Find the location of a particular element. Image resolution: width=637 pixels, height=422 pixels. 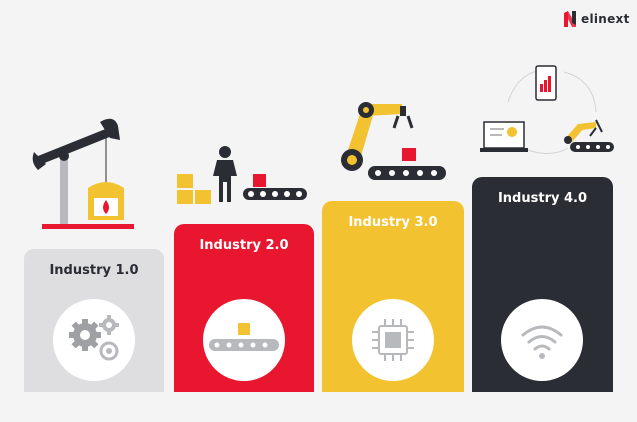

brand-logo-icon is located at coordinates (570, 19).